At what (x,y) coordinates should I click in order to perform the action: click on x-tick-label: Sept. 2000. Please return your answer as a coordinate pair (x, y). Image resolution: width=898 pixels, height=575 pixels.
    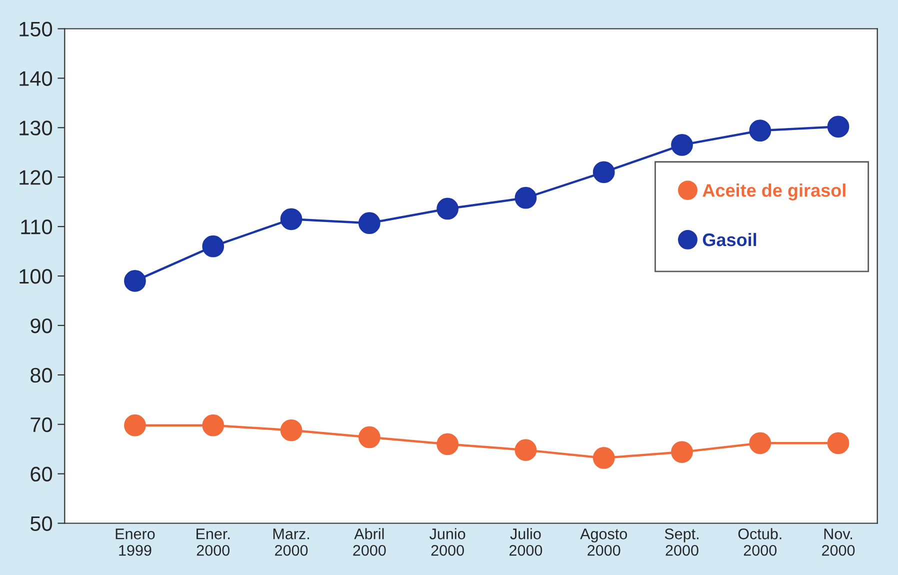
    Looking at the image, I should click on (681, 542).